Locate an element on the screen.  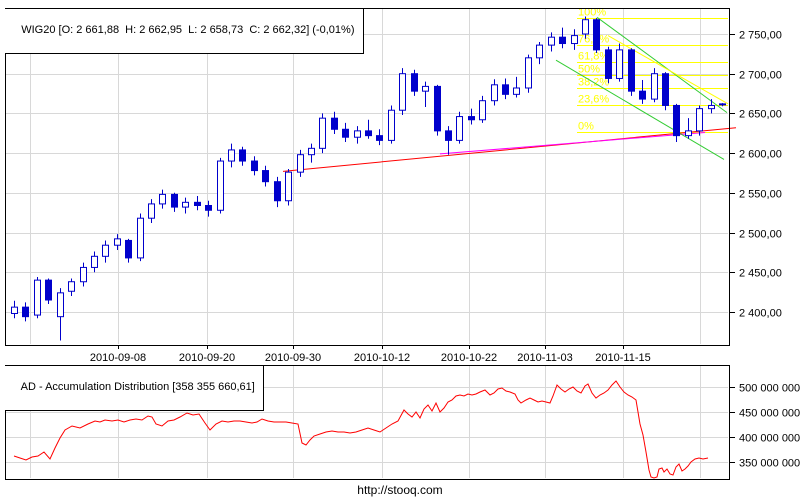
x-axis-label: 2010-11-03 is located at coordinates (544, 358).